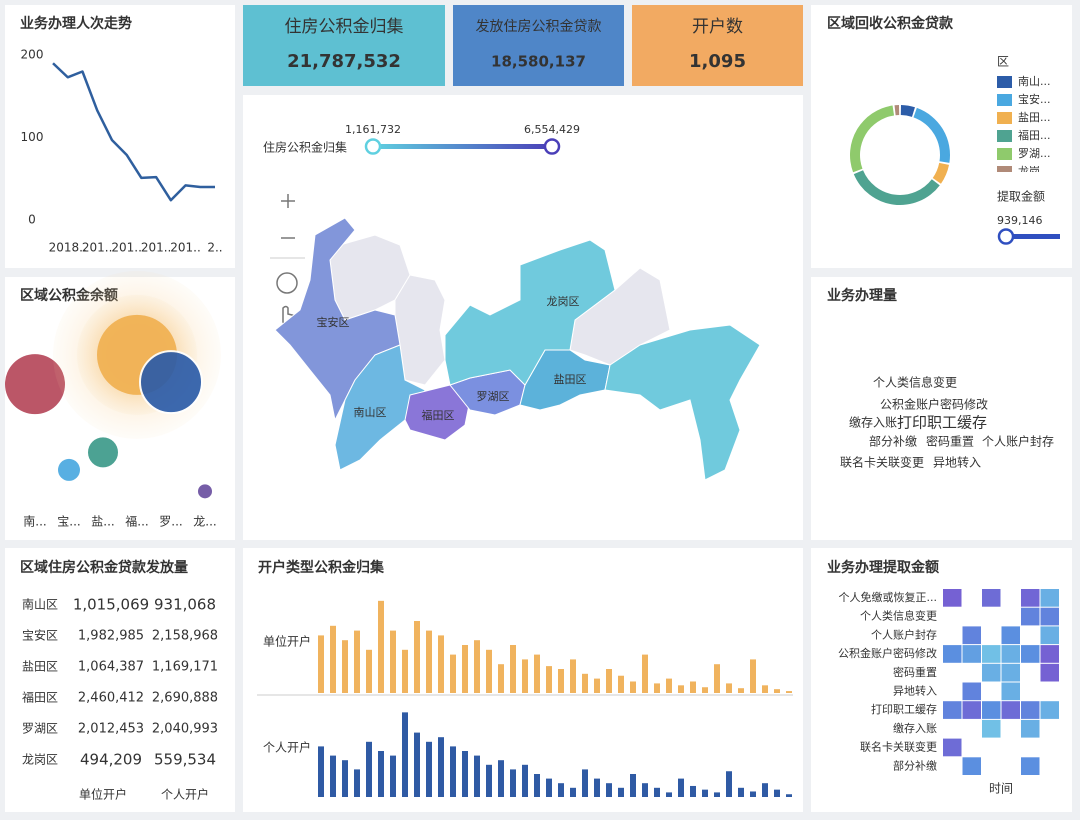  What do you see at coordinates (898, 616) in the screenshot?
I see `row-label: 个人类信息变更` at bounding box center [898, 616].